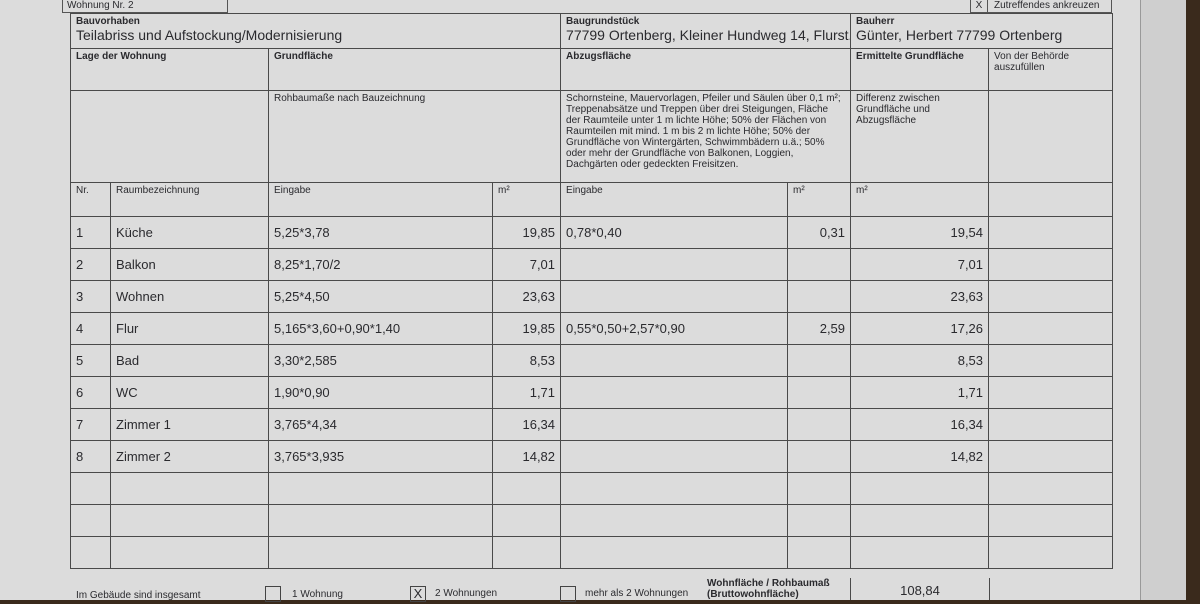 Image resolution: width=1200 pixels, height=604 pixels. What do you see at coordinates (819, 232) in the screenshot?
I see `cell-abzug-m2: 0,31` at bounding box center [819, 232].